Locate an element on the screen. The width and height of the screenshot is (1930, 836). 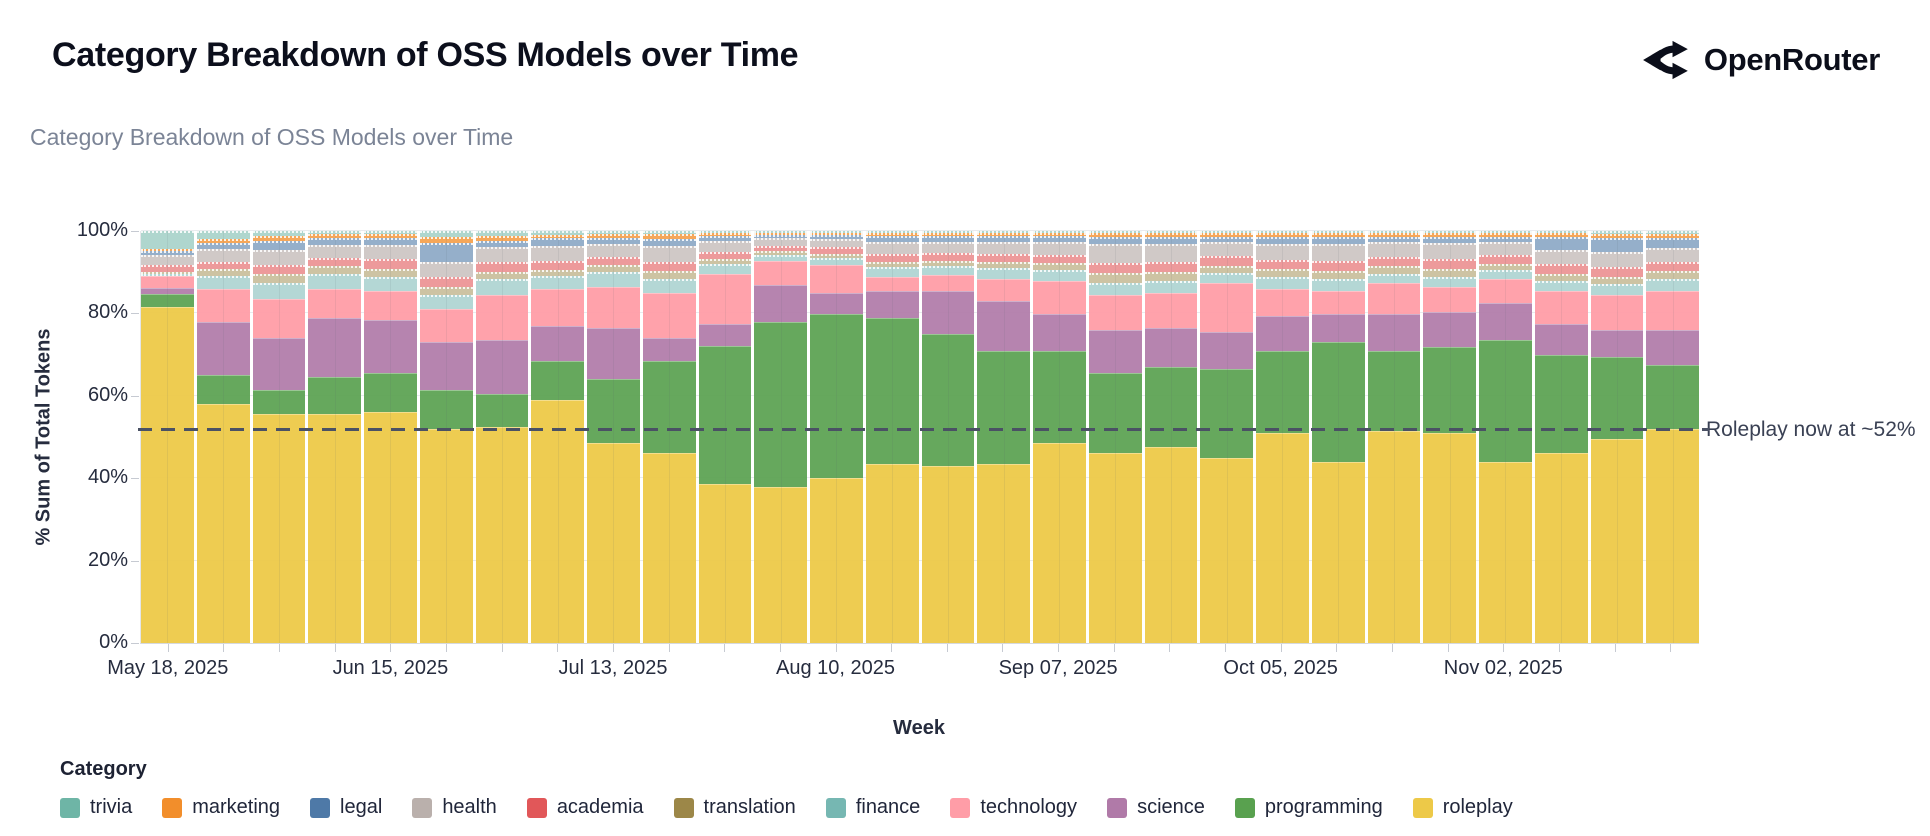
bar-week-aug-10-2025 is located at coordinates (836, 437).